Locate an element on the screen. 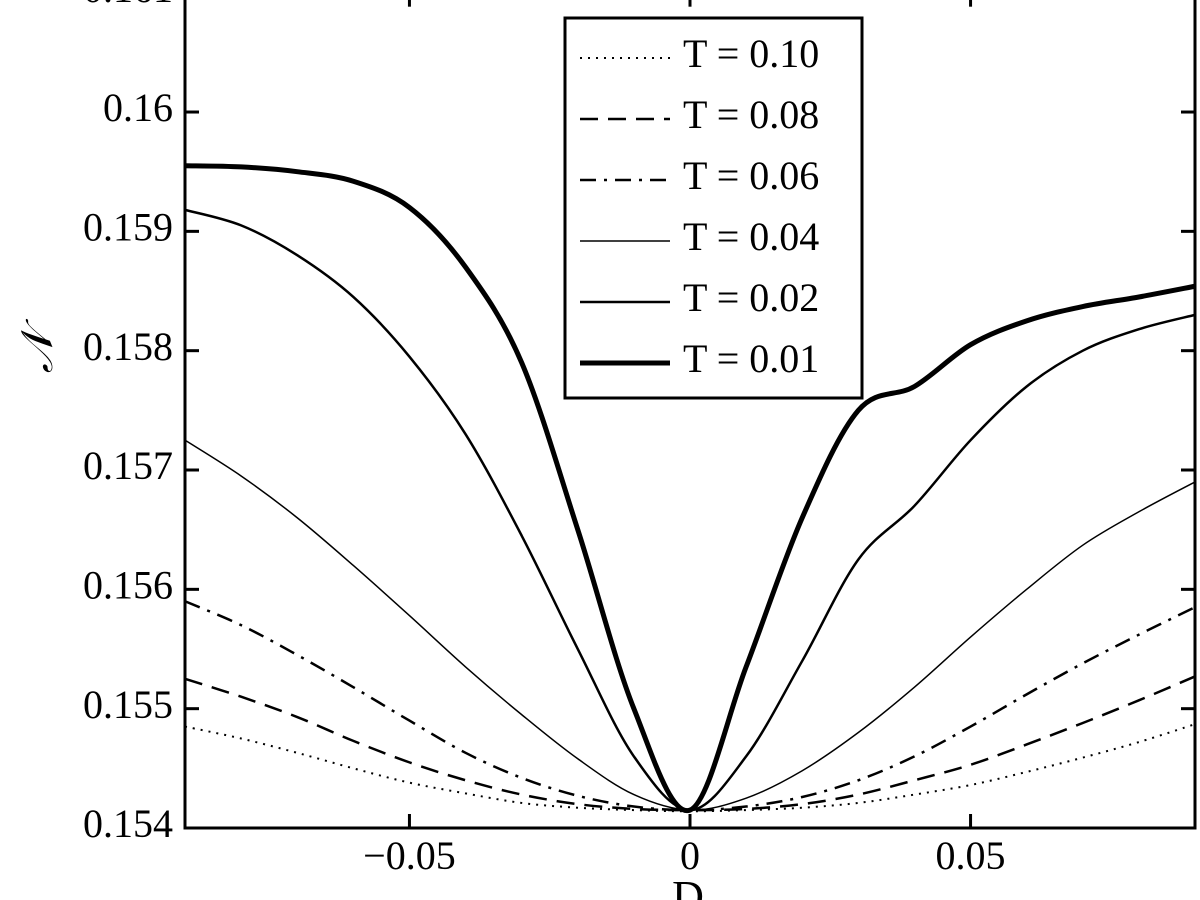 The height and width of the screenshot is (900, 1200). y-tick-label: 0.155 is located at coordinates (128, 704).